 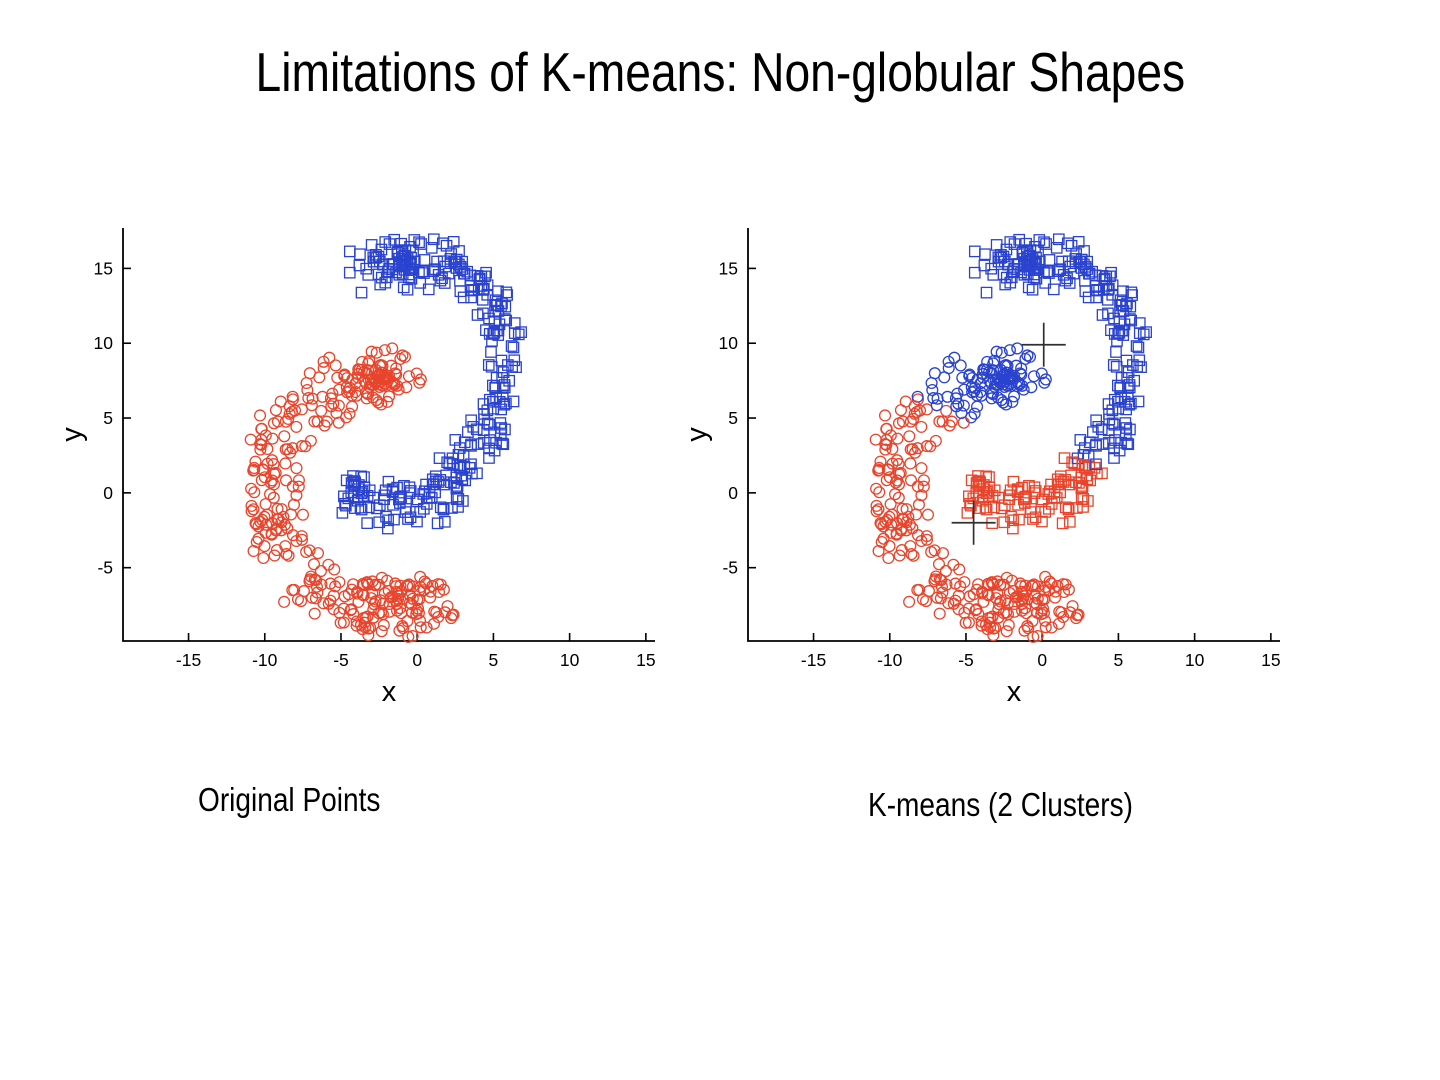 I want to click on kmeans-centroid-markers, so click(x=1008, y=433).